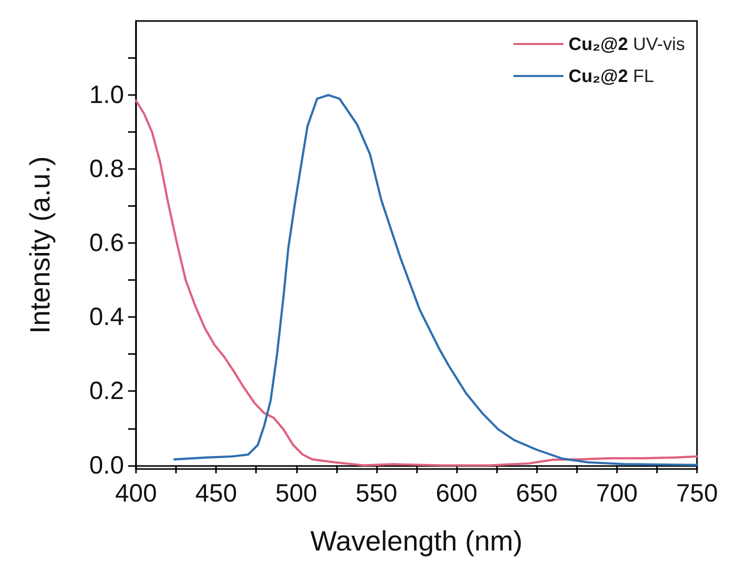 The width and height of the screenshot is (738, 585). I want to click on x-tick-label: 550, so click(377, 494).